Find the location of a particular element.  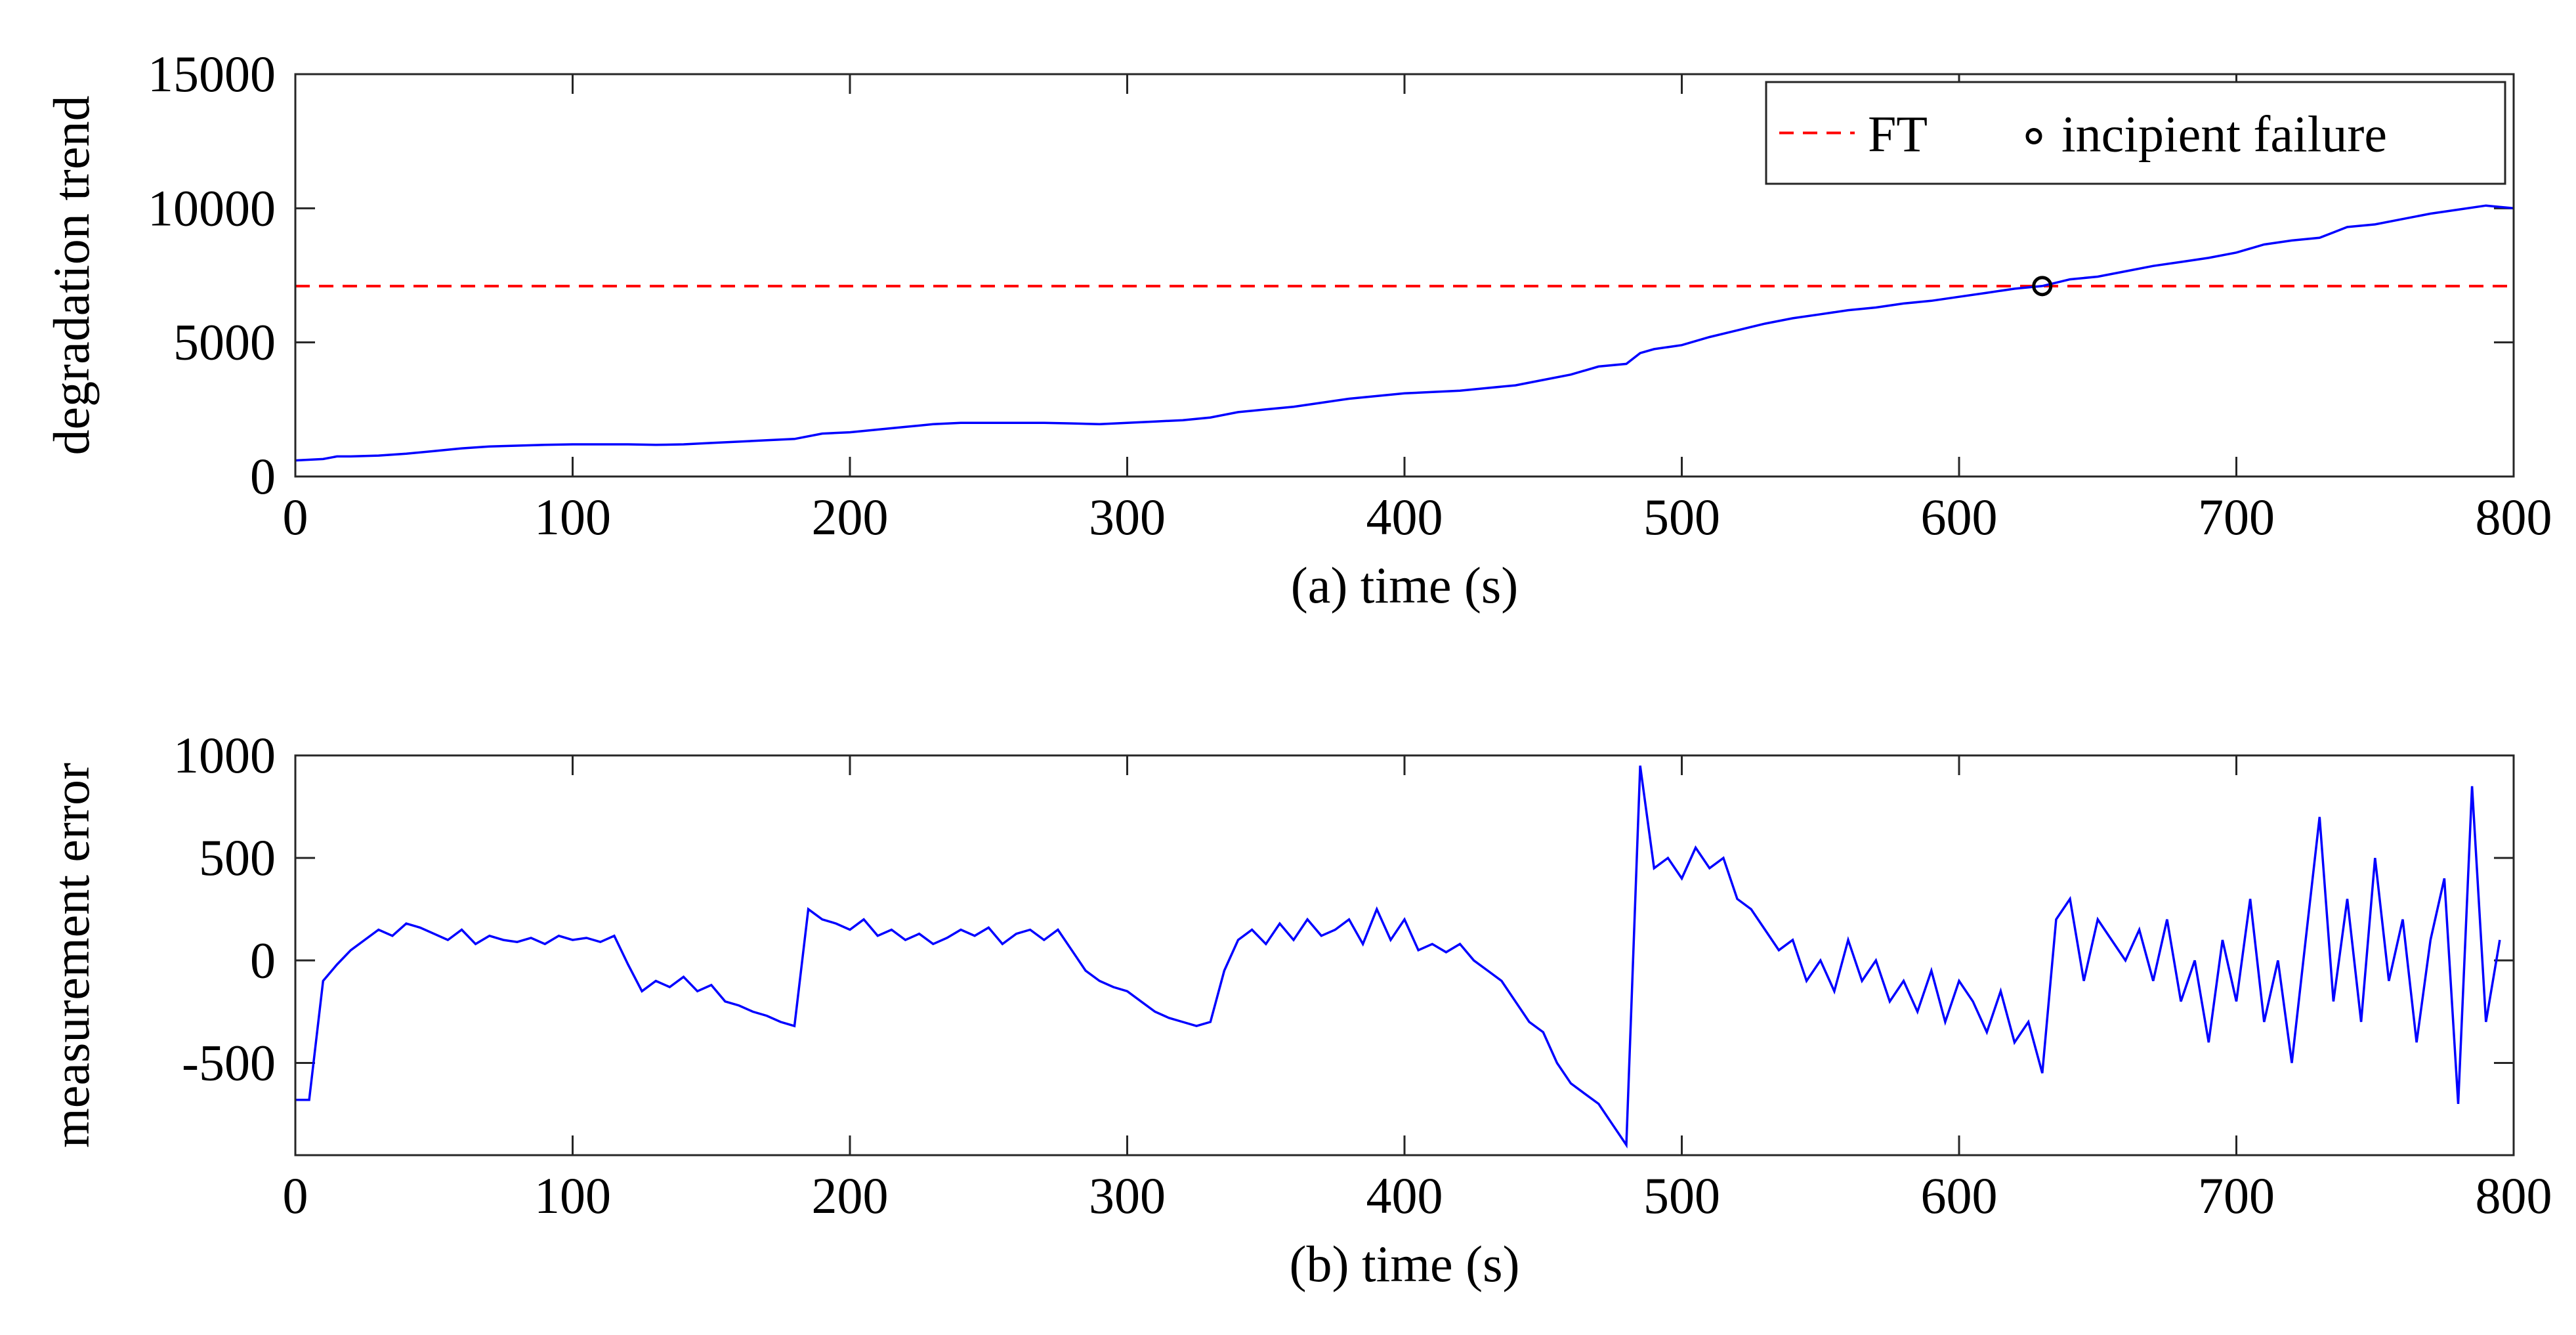

y-tick-label: 10000 is located at coordinates (212, 207).